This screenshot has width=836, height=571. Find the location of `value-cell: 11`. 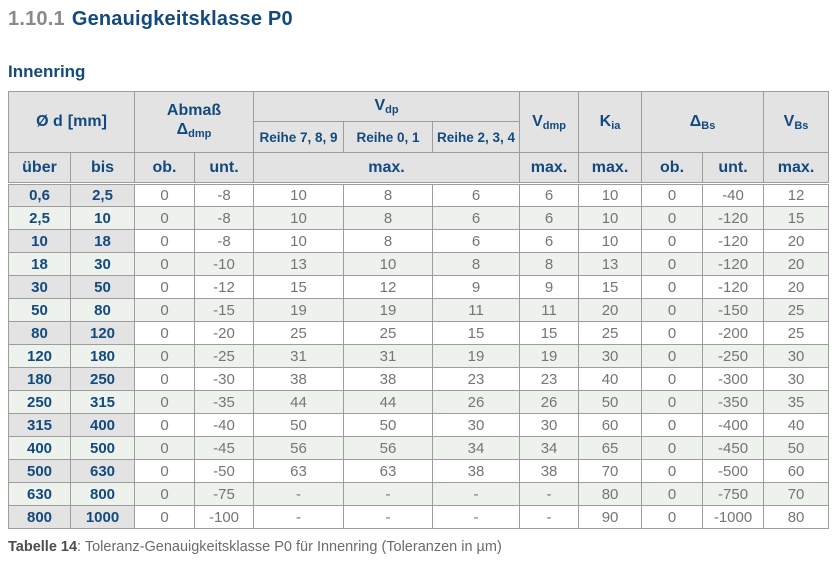

value-cell: 11 is located at coordinates (549, 310).